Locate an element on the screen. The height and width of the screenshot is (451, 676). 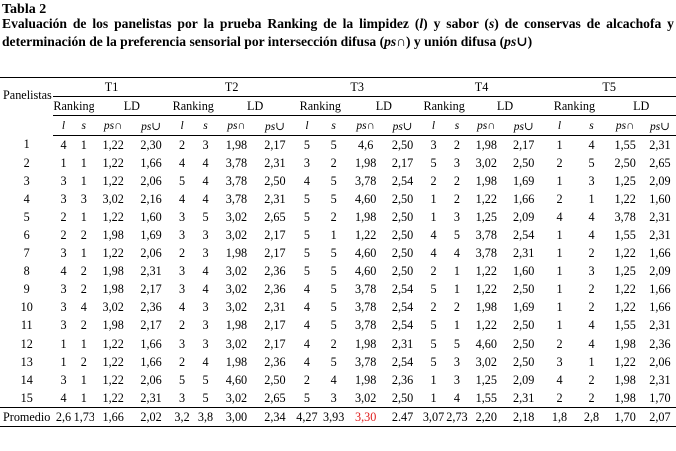
panelist-number: 1 is located at coordinates (26, 144).